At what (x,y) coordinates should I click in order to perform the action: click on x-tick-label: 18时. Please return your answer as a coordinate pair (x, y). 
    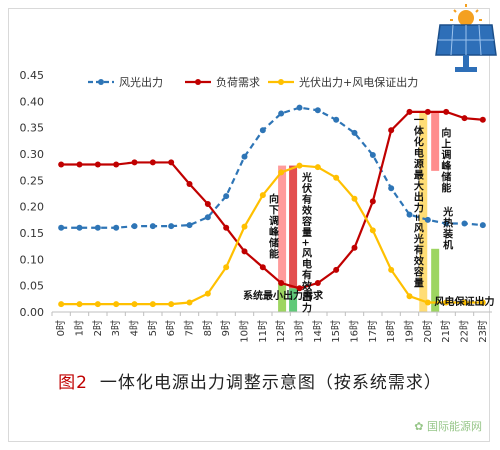
    Looking at the image, I should click on (391, 331).